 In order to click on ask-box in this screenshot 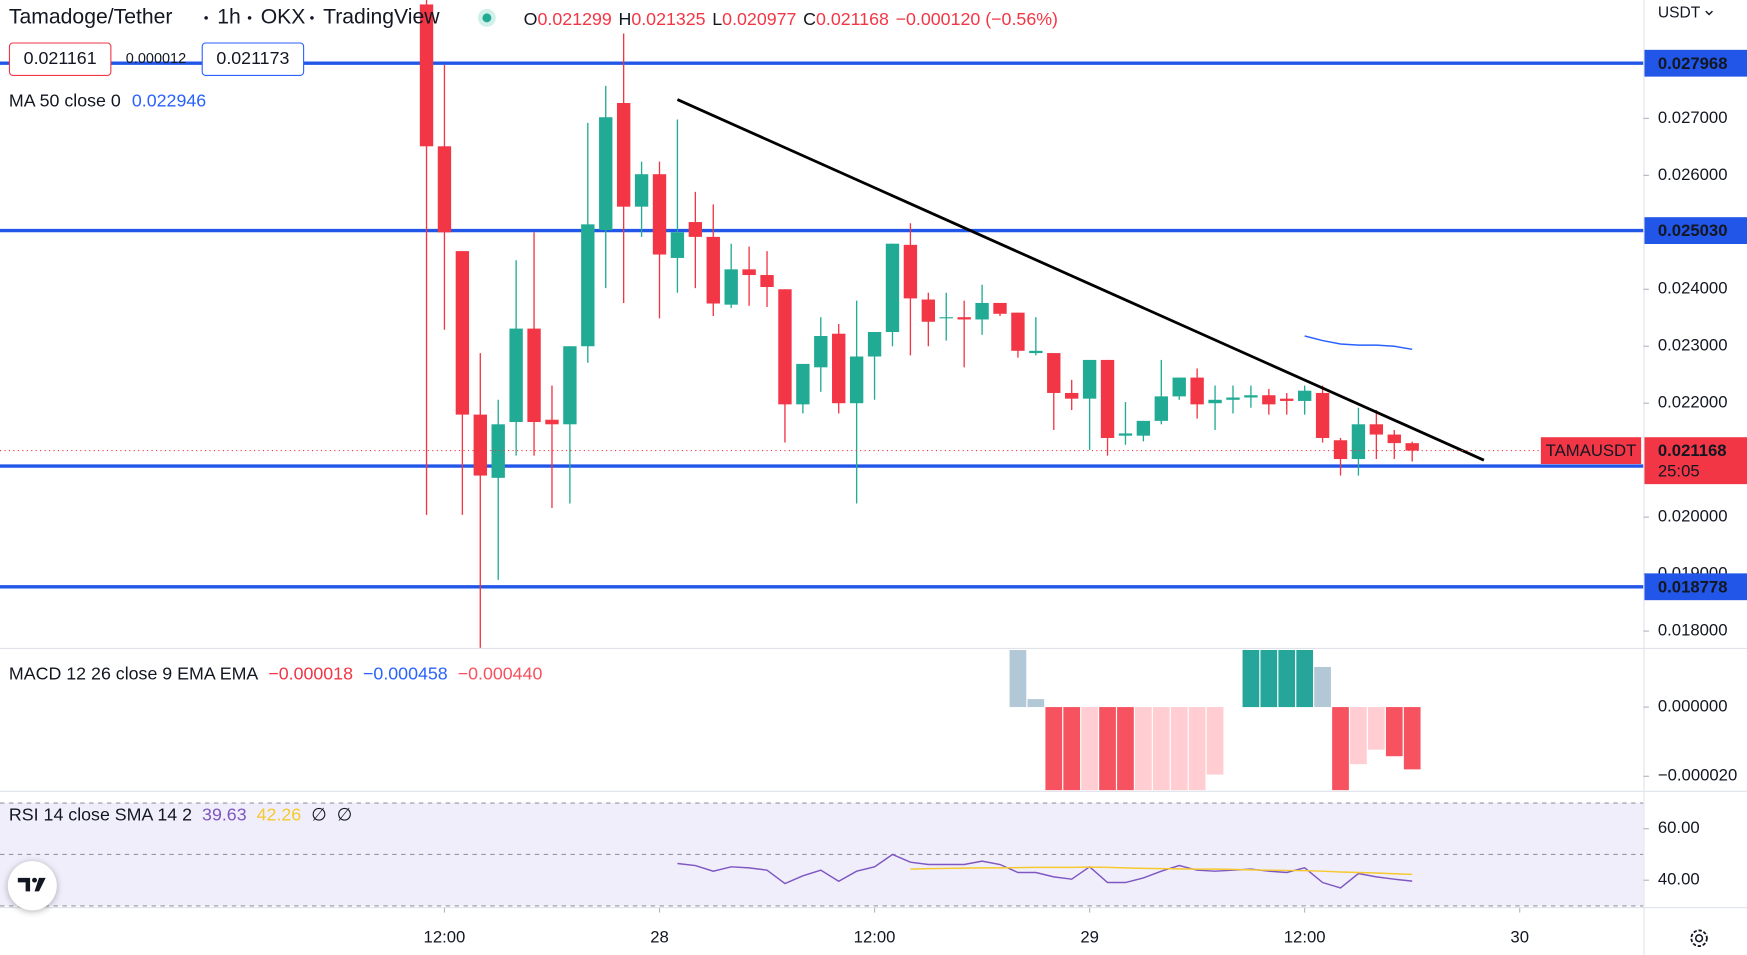, I will do `click(253, 59)`.